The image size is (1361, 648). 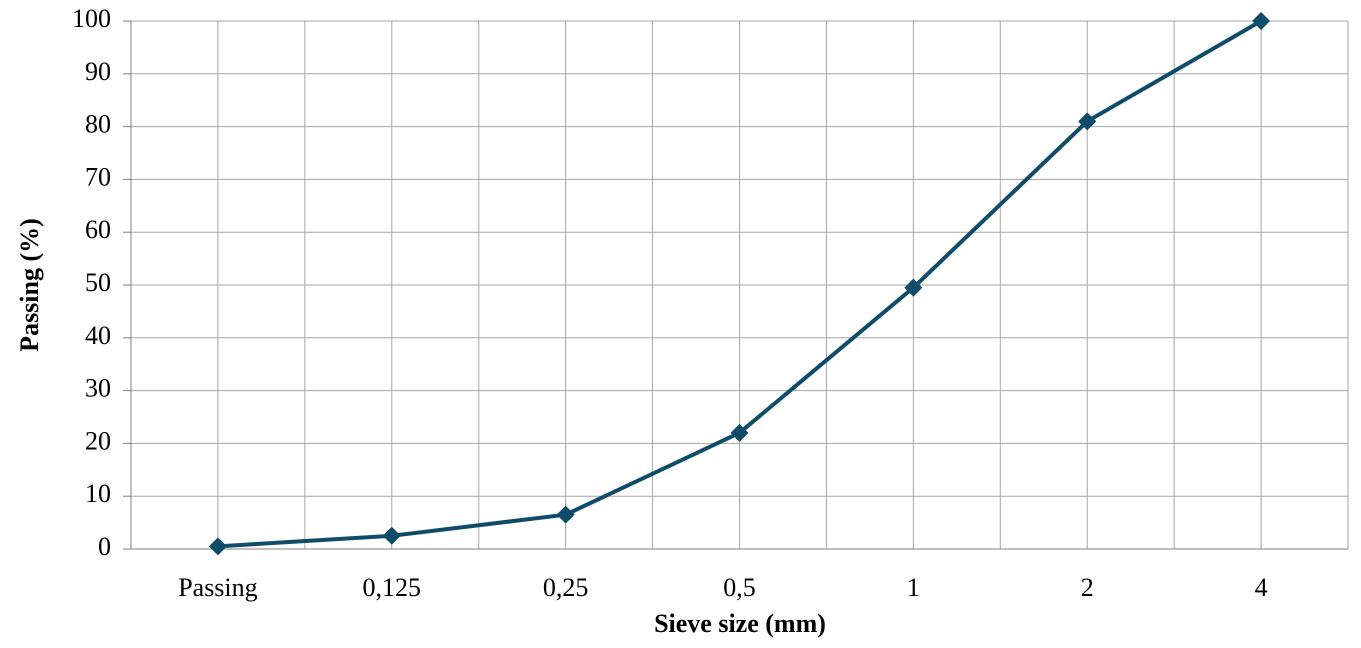 I want to click on x-axis-title: Sieve size (mm), so click(x=740, y=623).